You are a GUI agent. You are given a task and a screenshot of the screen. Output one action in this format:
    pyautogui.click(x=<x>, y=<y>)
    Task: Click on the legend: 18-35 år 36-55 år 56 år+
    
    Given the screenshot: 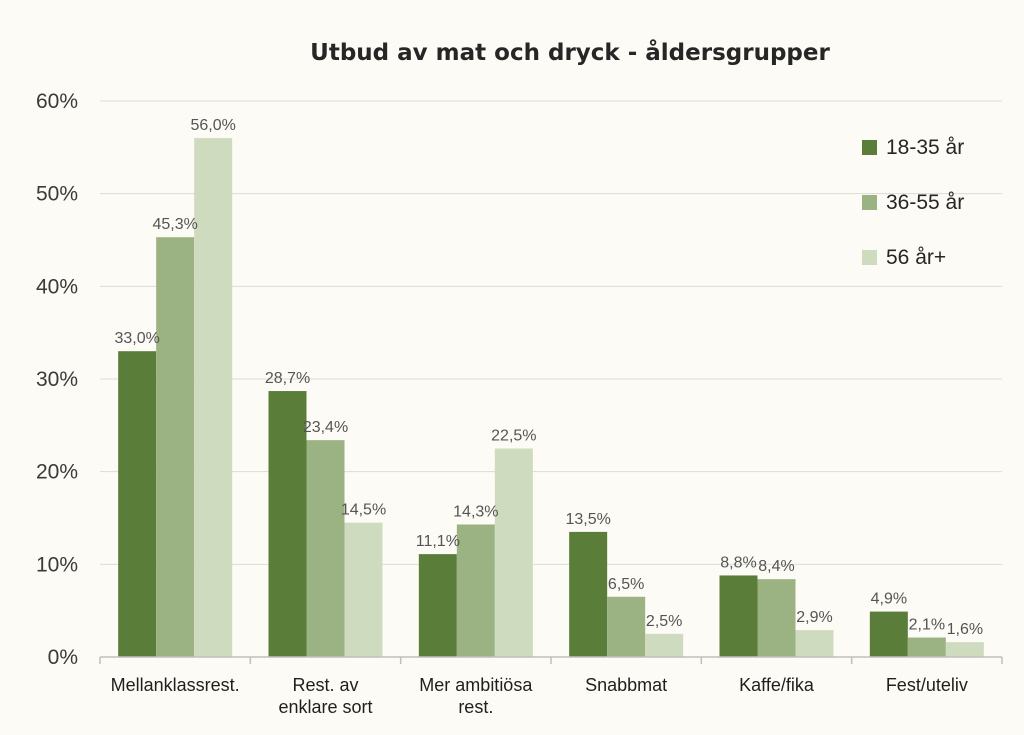 What is the action you would take?
    pyautogui.click(x=913, y=202)
    